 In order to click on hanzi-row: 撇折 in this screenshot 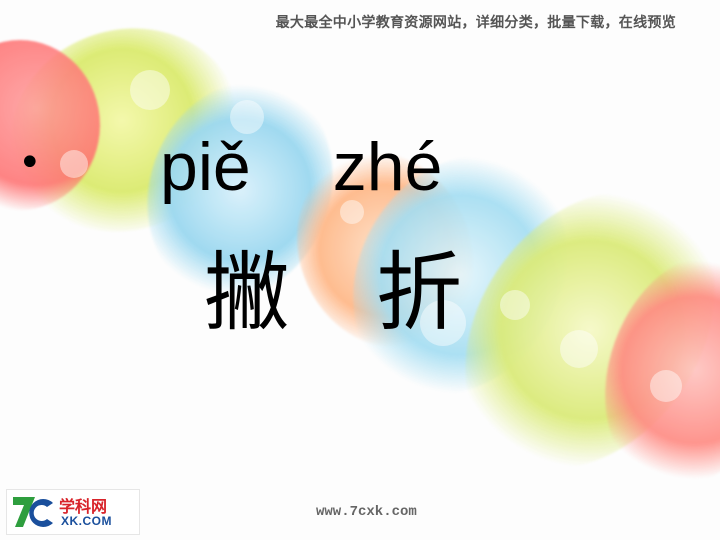, I will do `click(333, 284)`.